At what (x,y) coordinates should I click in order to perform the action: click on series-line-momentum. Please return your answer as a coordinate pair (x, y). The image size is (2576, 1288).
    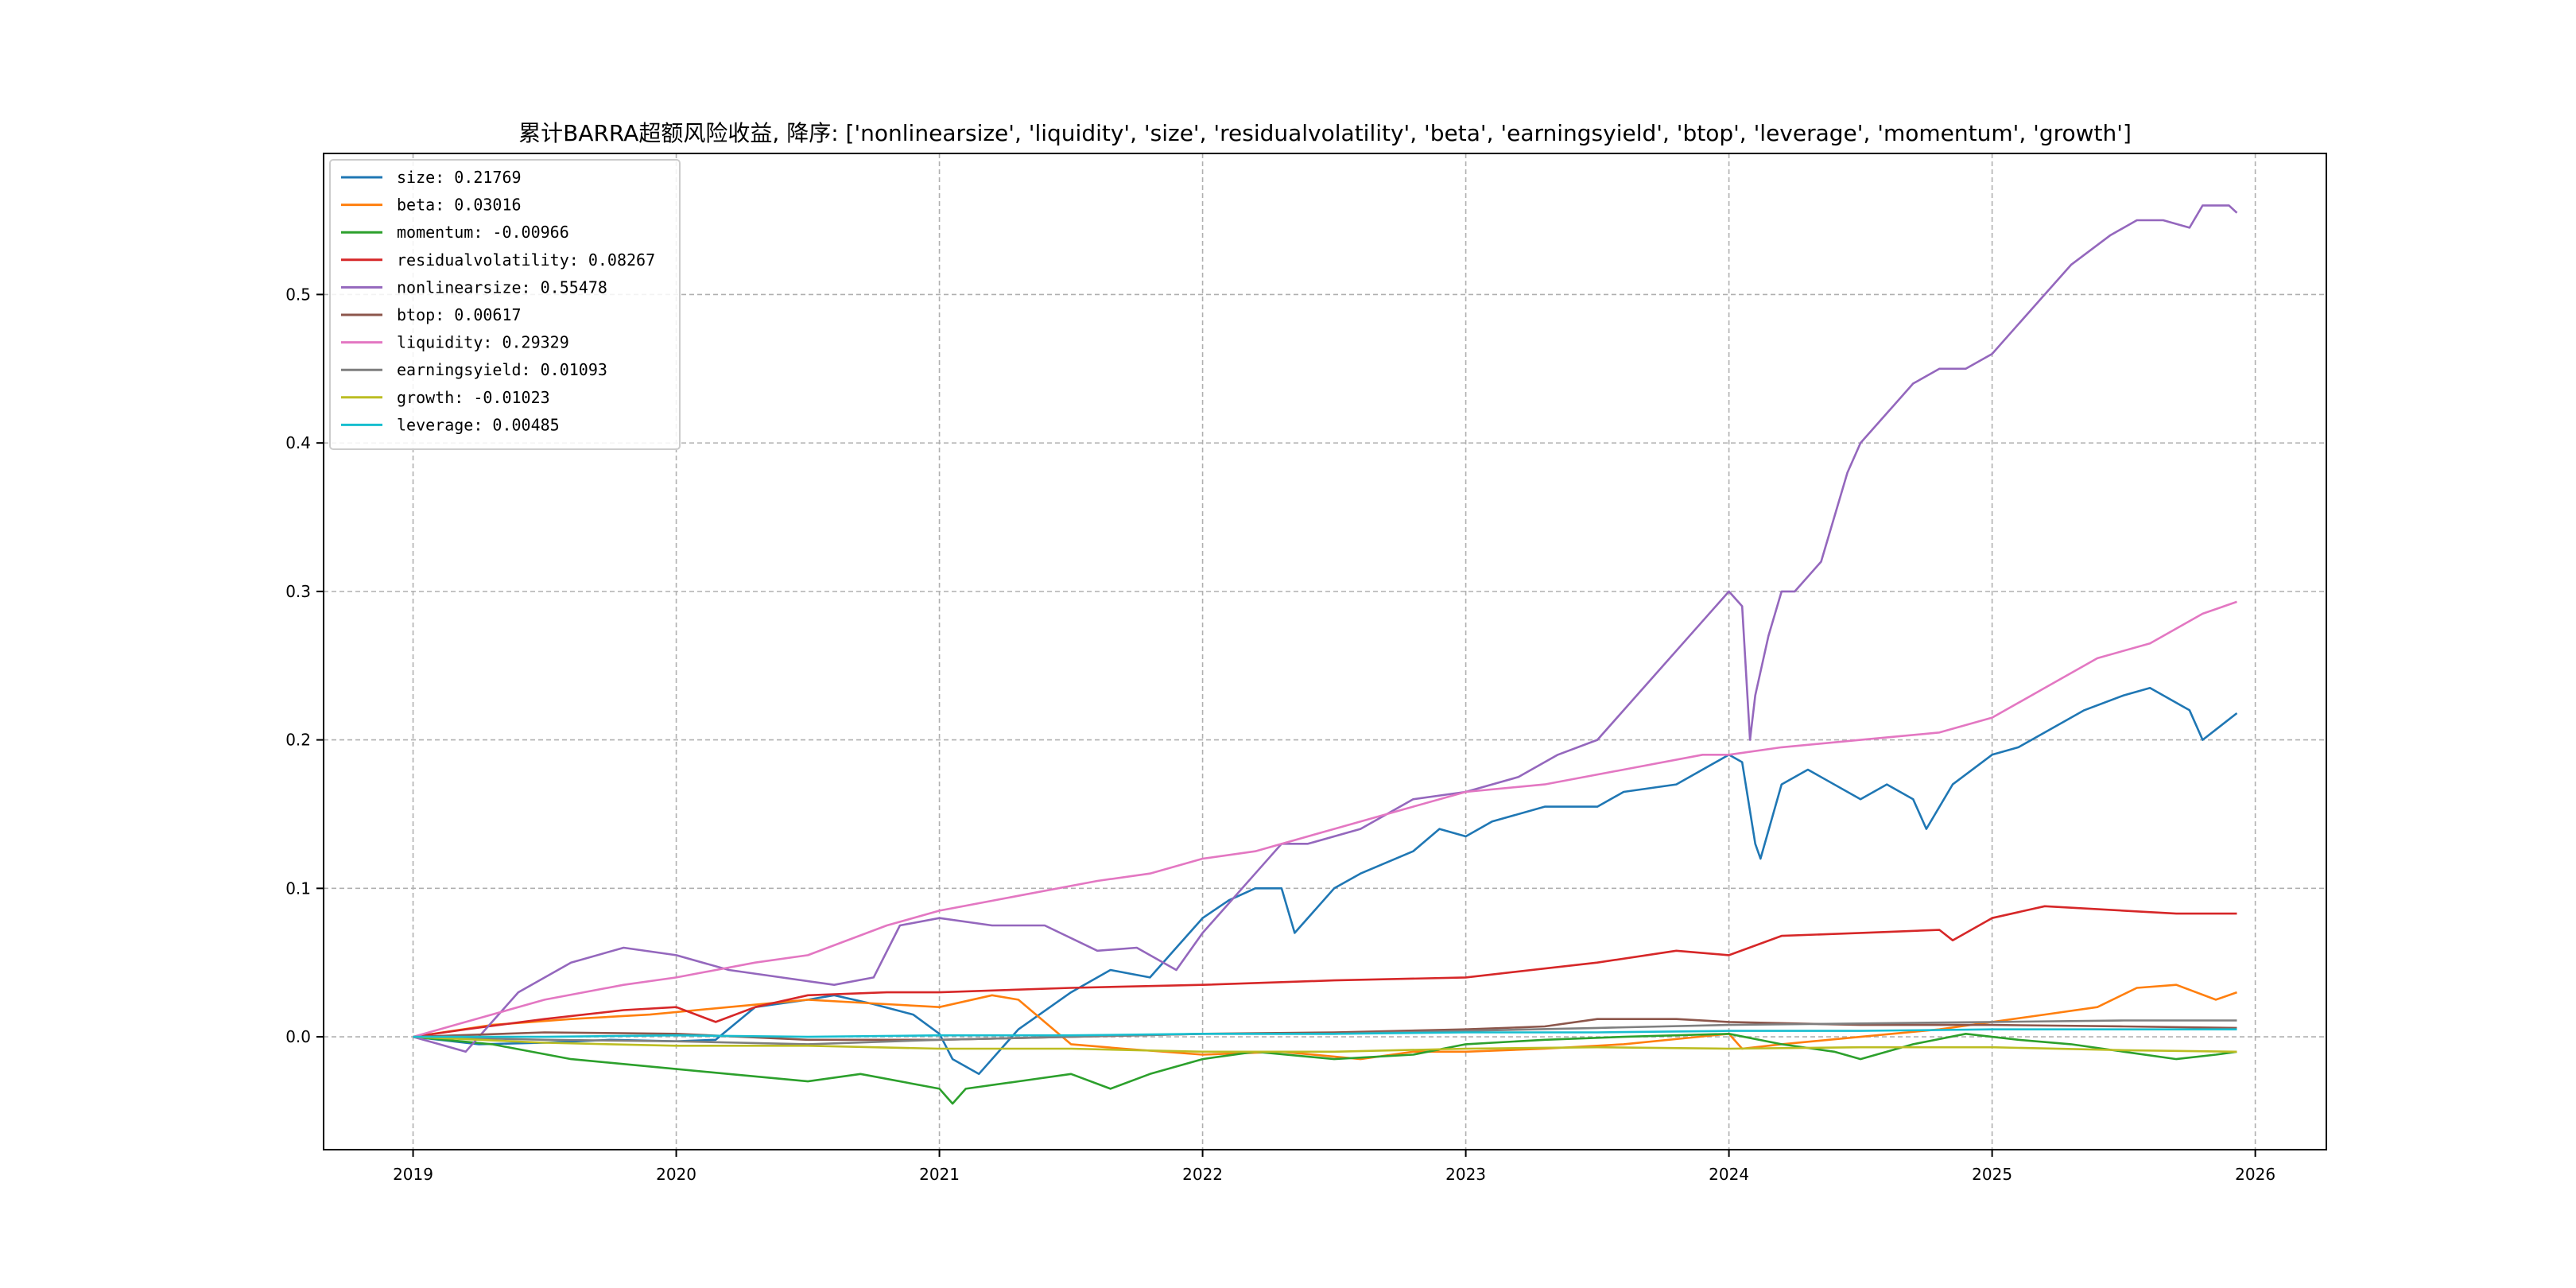
    Looking at the image, I should click on (1325, 1069).